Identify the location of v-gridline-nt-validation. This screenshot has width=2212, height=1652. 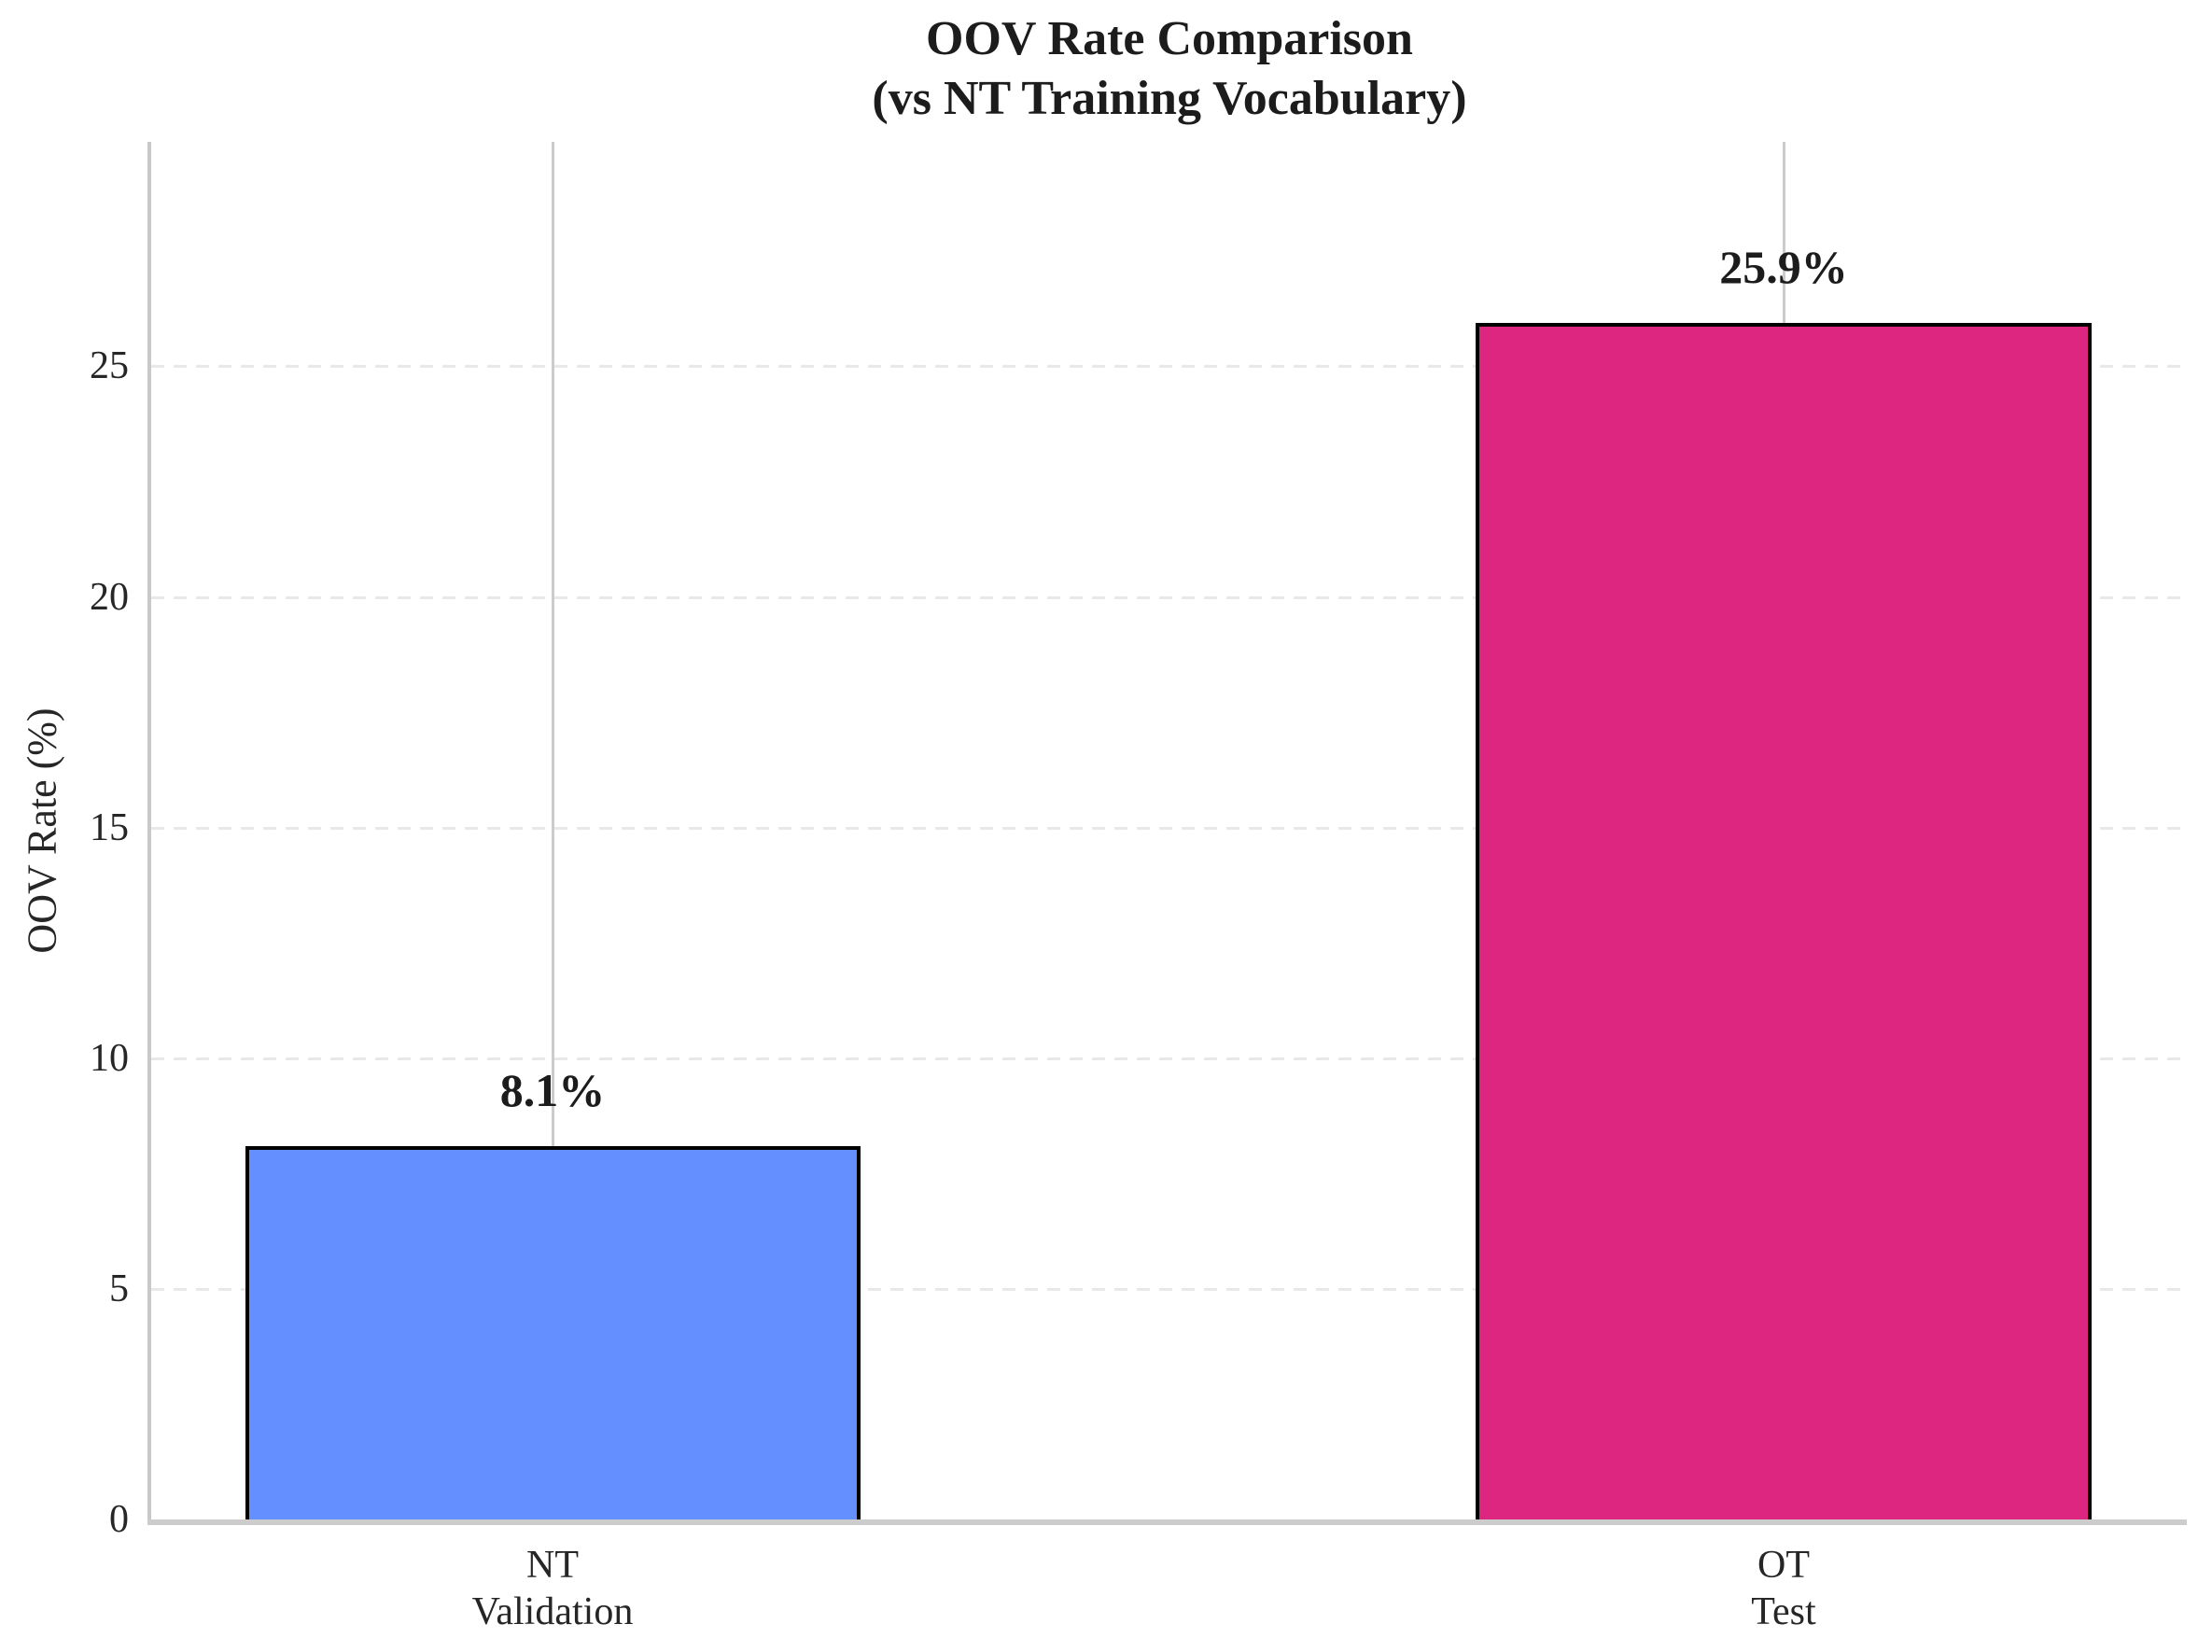
(553, 830).